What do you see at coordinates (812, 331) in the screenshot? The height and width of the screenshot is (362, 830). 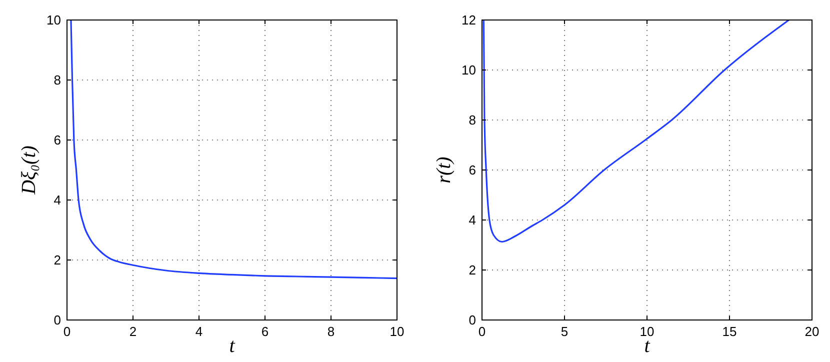 I see `x-tick-label: 20` at bounding box center [812, 331].